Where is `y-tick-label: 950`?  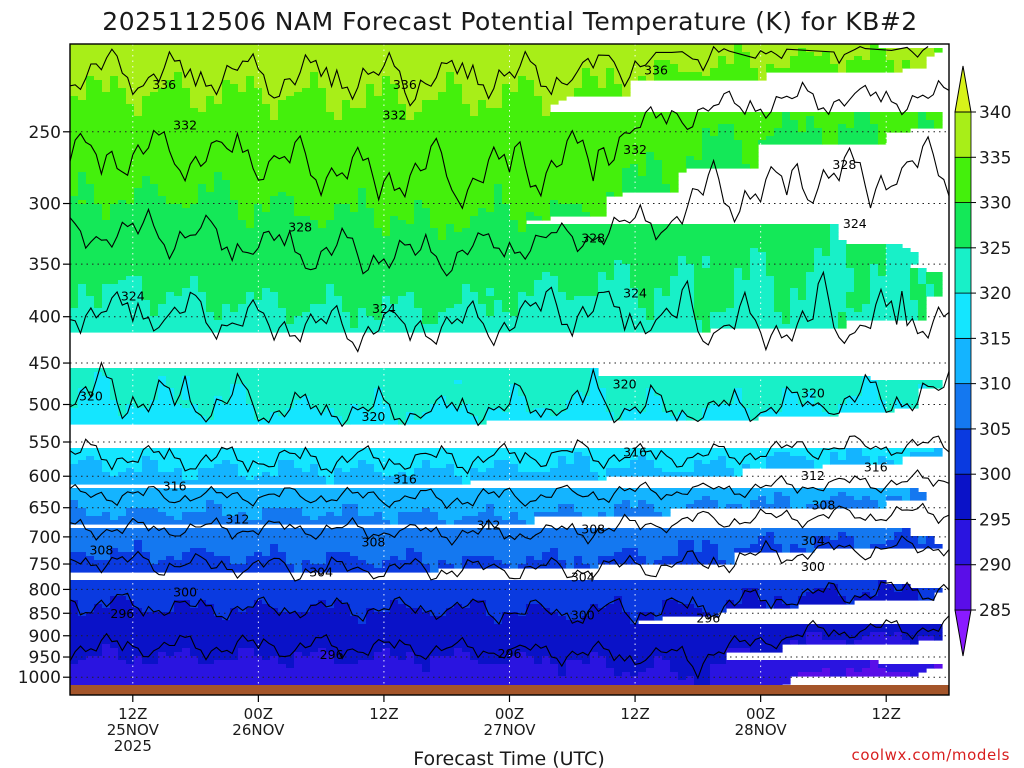 y-tick-label: 950 is located at coordinates (45, 658).